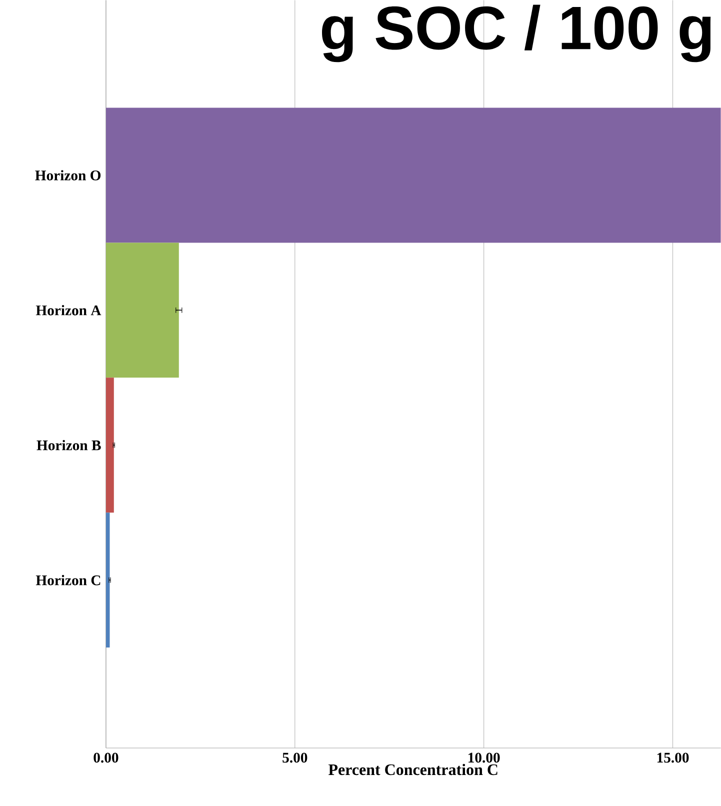 Image resolution: width=721 pixels, height=806 pixels. What do you see at coordinates (69, 310) in the screenshot?
I see `y-tick-label: Horizon A` at bounding box center [69, 310].